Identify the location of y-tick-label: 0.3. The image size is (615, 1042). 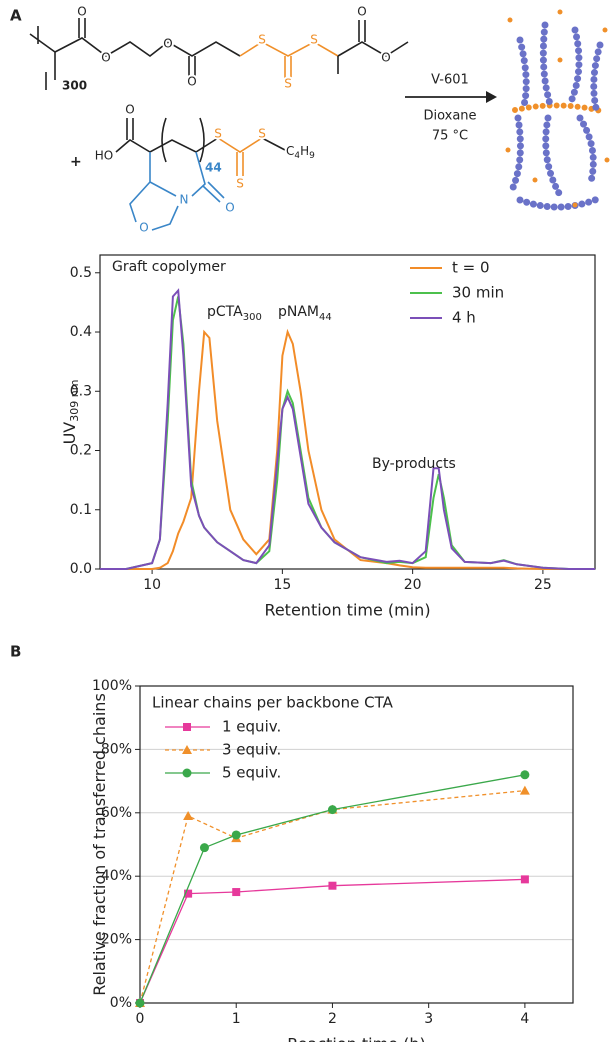
(81, 391).